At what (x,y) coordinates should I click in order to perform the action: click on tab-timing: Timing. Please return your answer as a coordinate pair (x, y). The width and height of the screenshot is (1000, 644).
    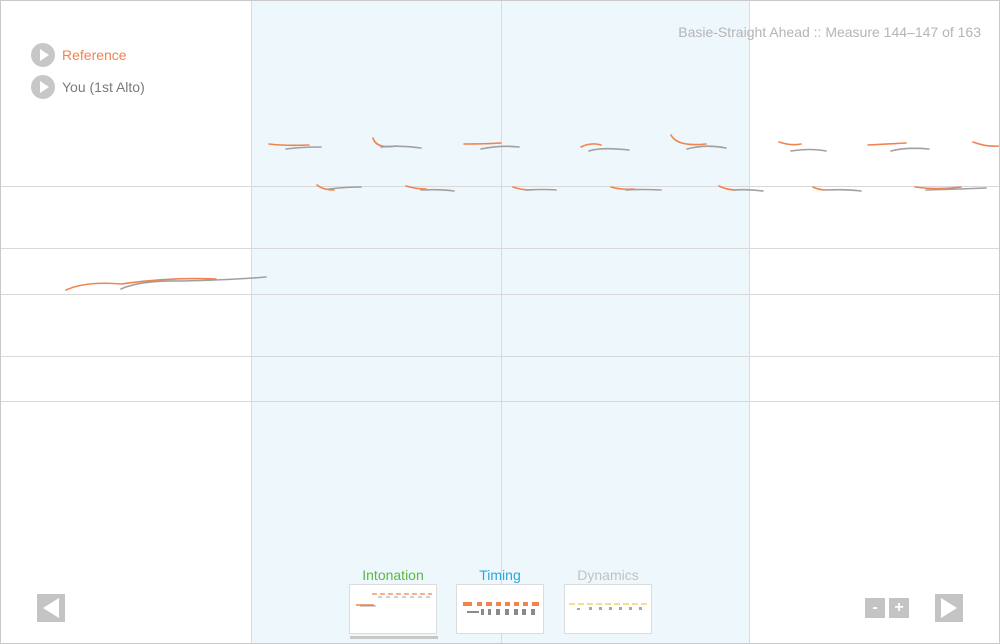
    Looking at the image, I should click on (500, 600).